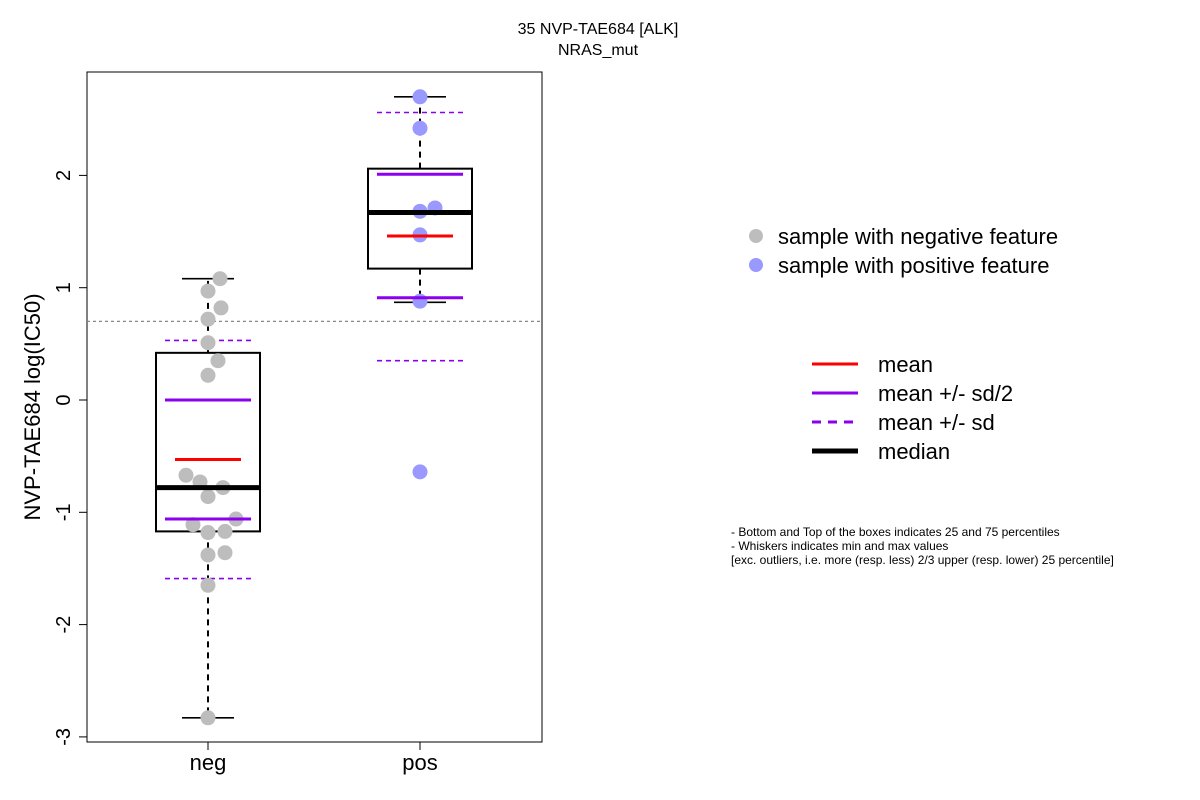 The height and width of the screenshot is (800, 1200). Describe the element at coordinates (905, 364) in the screenshot. I see `legend-line-label: mean` at that location.